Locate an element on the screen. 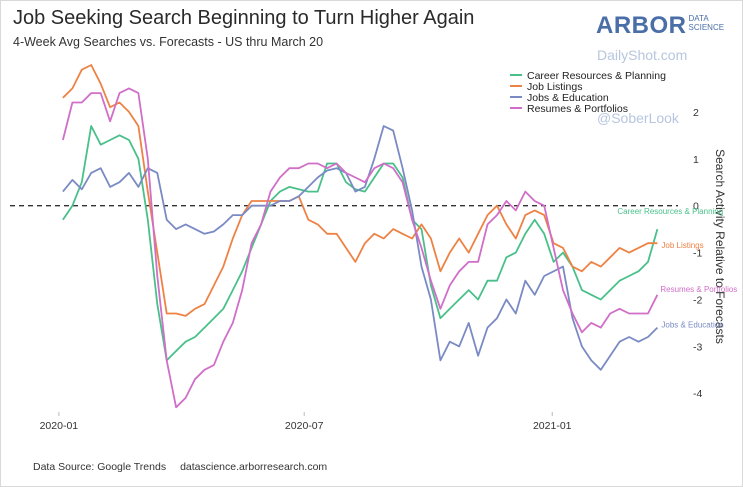 Image resolution: width=743 pixels, height=487 pixels. watermark-site: DailyShot.com is located at coordinates (642, 55).